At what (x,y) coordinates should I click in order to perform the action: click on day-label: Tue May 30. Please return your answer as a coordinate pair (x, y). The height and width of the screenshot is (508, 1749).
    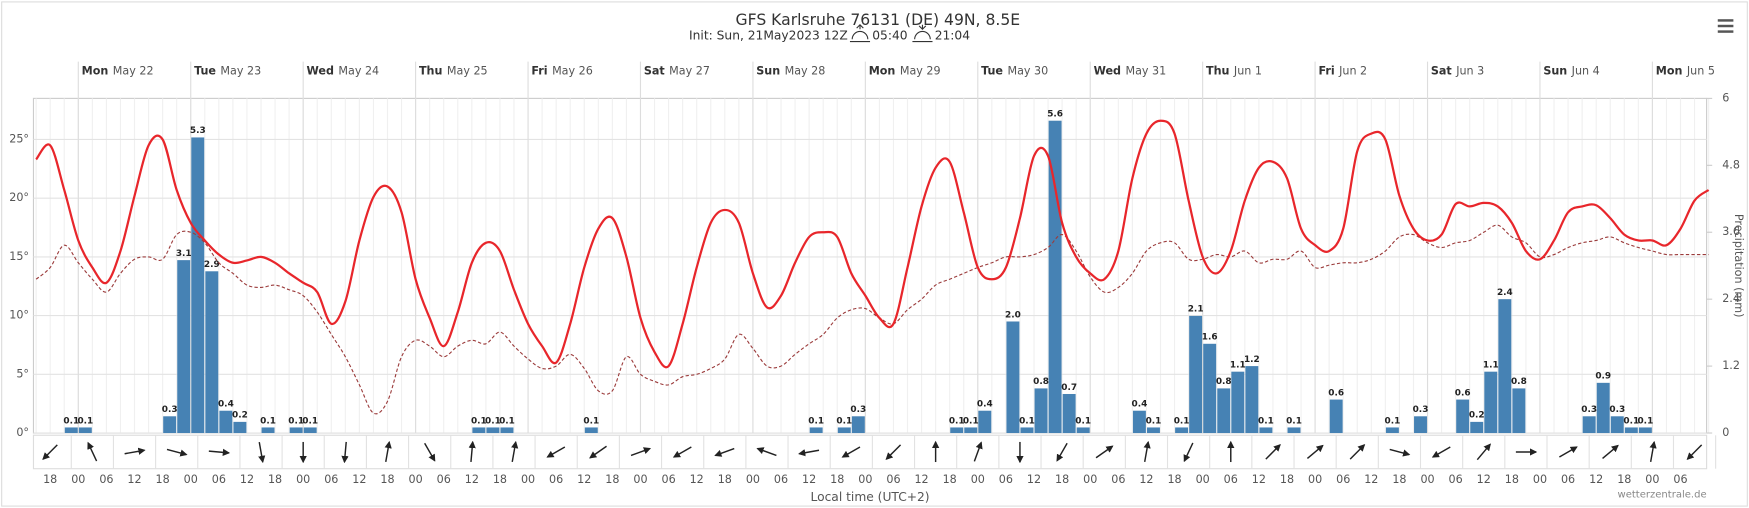
    Looking at the image, I should click on (1014, 71).